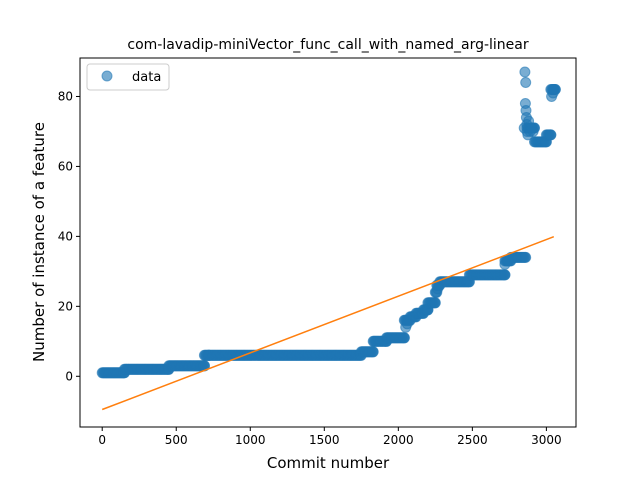  Describe the element at coordinates (328, 463) in the screenshot. I see `x-axis-label: Commit number` at that location.